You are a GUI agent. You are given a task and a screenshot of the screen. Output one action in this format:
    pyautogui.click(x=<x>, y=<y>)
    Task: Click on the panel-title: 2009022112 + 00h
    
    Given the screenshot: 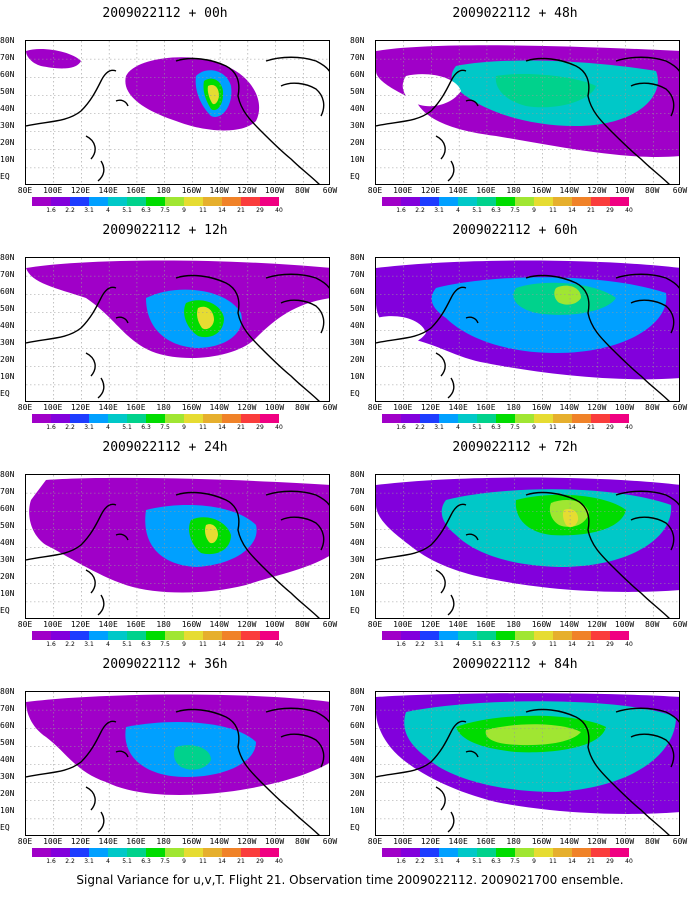 What is the action you would take?
    pyautogui.click(x=165, y=13)
    